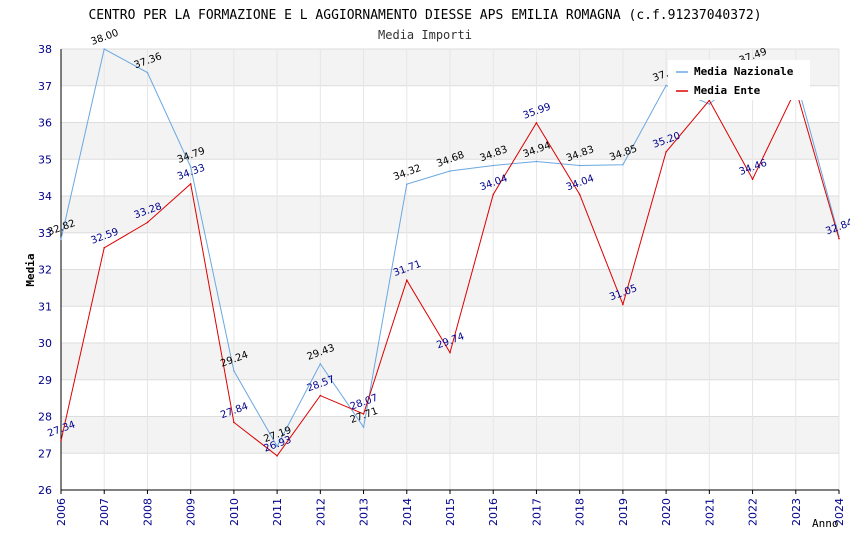  Describe the element at coordinates (45, 49) in the screenshot. I see `y-tick-label: 38` at that location.